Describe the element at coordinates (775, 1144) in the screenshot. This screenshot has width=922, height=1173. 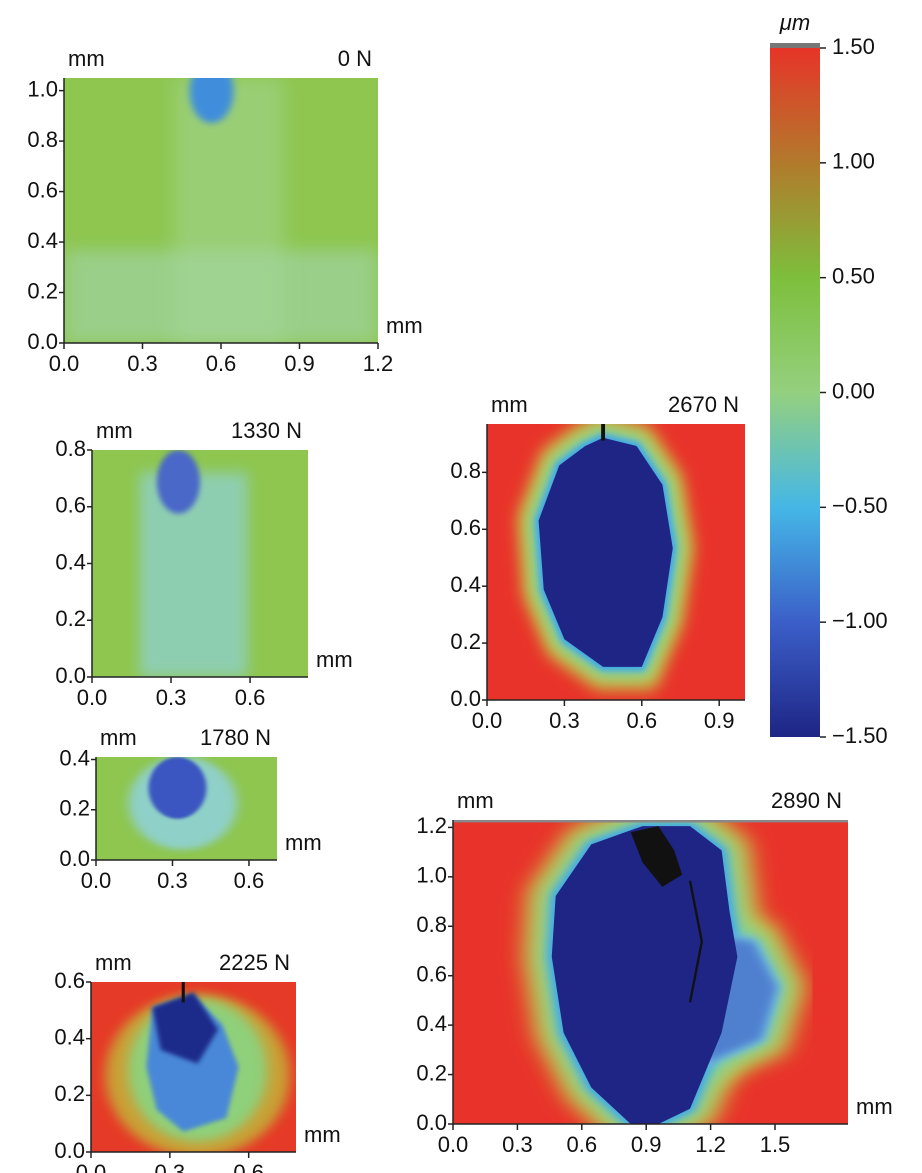
I see `x-tick-label: 1.5` at that location.